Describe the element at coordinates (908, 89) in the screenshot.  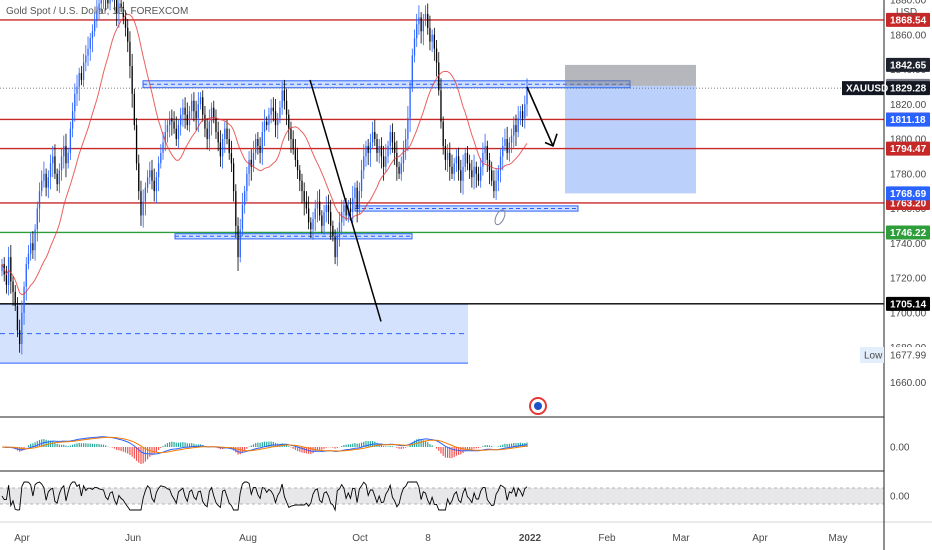
I see `price-tag: 1829.28` at that location.